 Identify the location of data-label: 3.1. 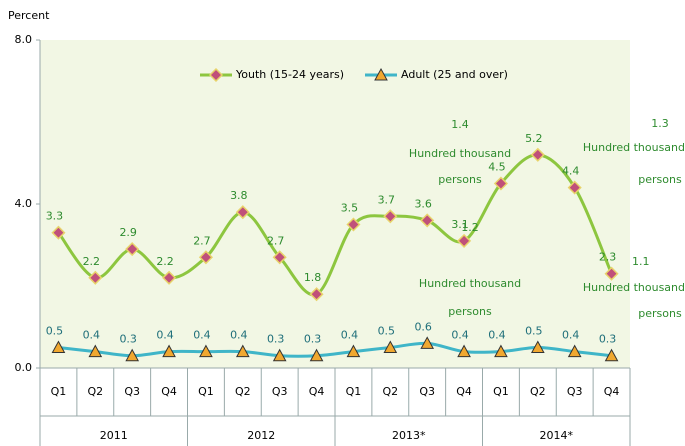
(460, 224).